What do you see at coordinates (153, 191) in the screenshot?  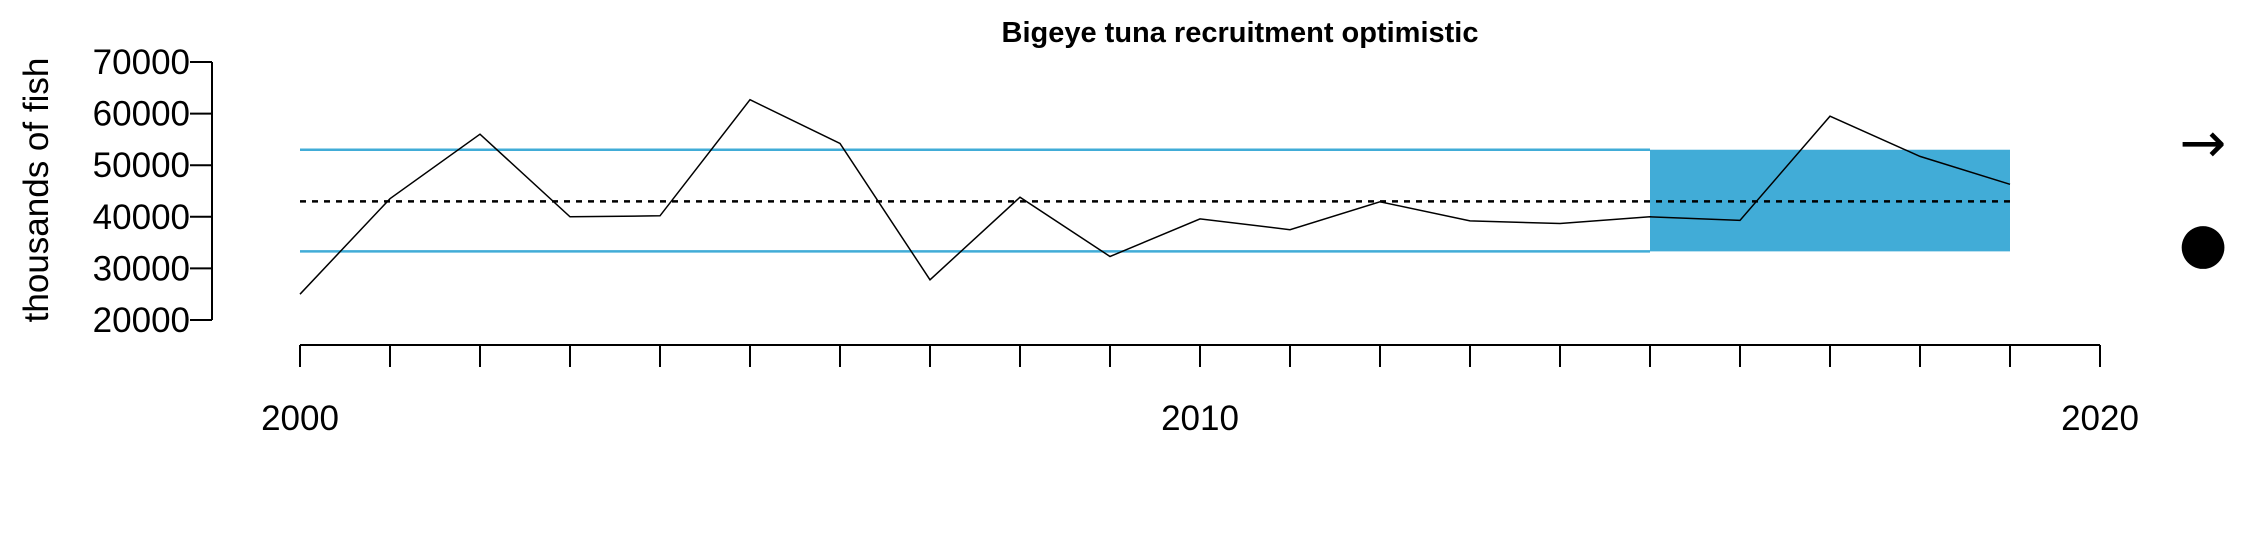 I see `y-axis: 20000 30000 40000 50000 60000 70000` at bounding box center [153, 191].